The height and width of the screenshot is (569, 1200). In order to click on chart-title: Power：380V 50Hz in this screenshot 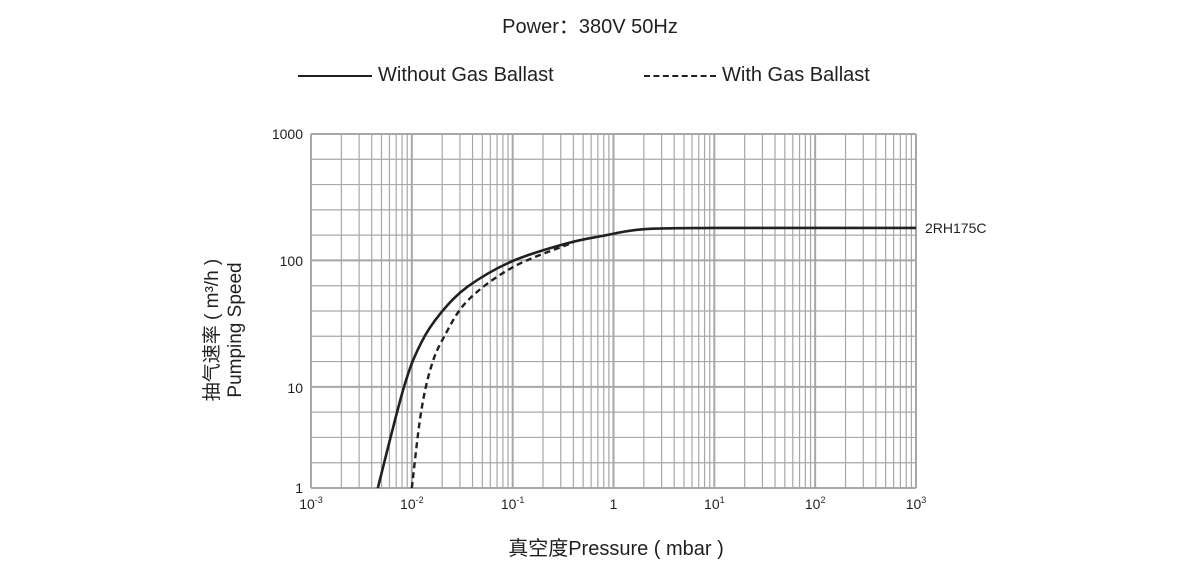, I will do `click(590, 27)`.